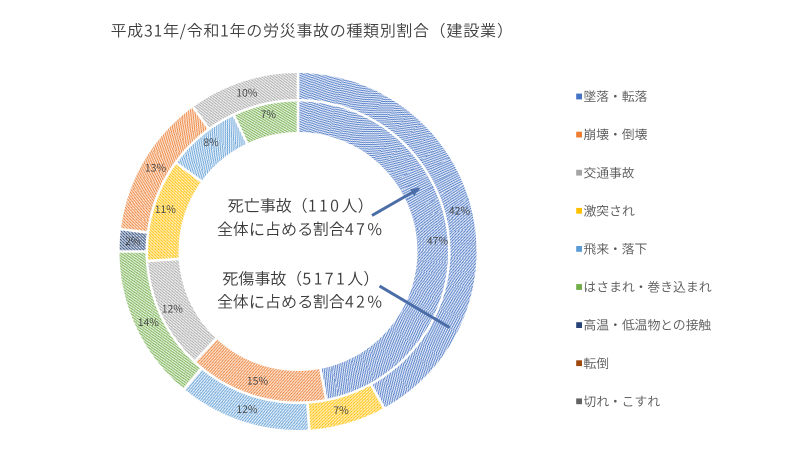 The width and height of the screenshot is (800, 450). Describe the element at coordinates (166, 209) in the screenshot. I see `svg-text: 11%` at that location.